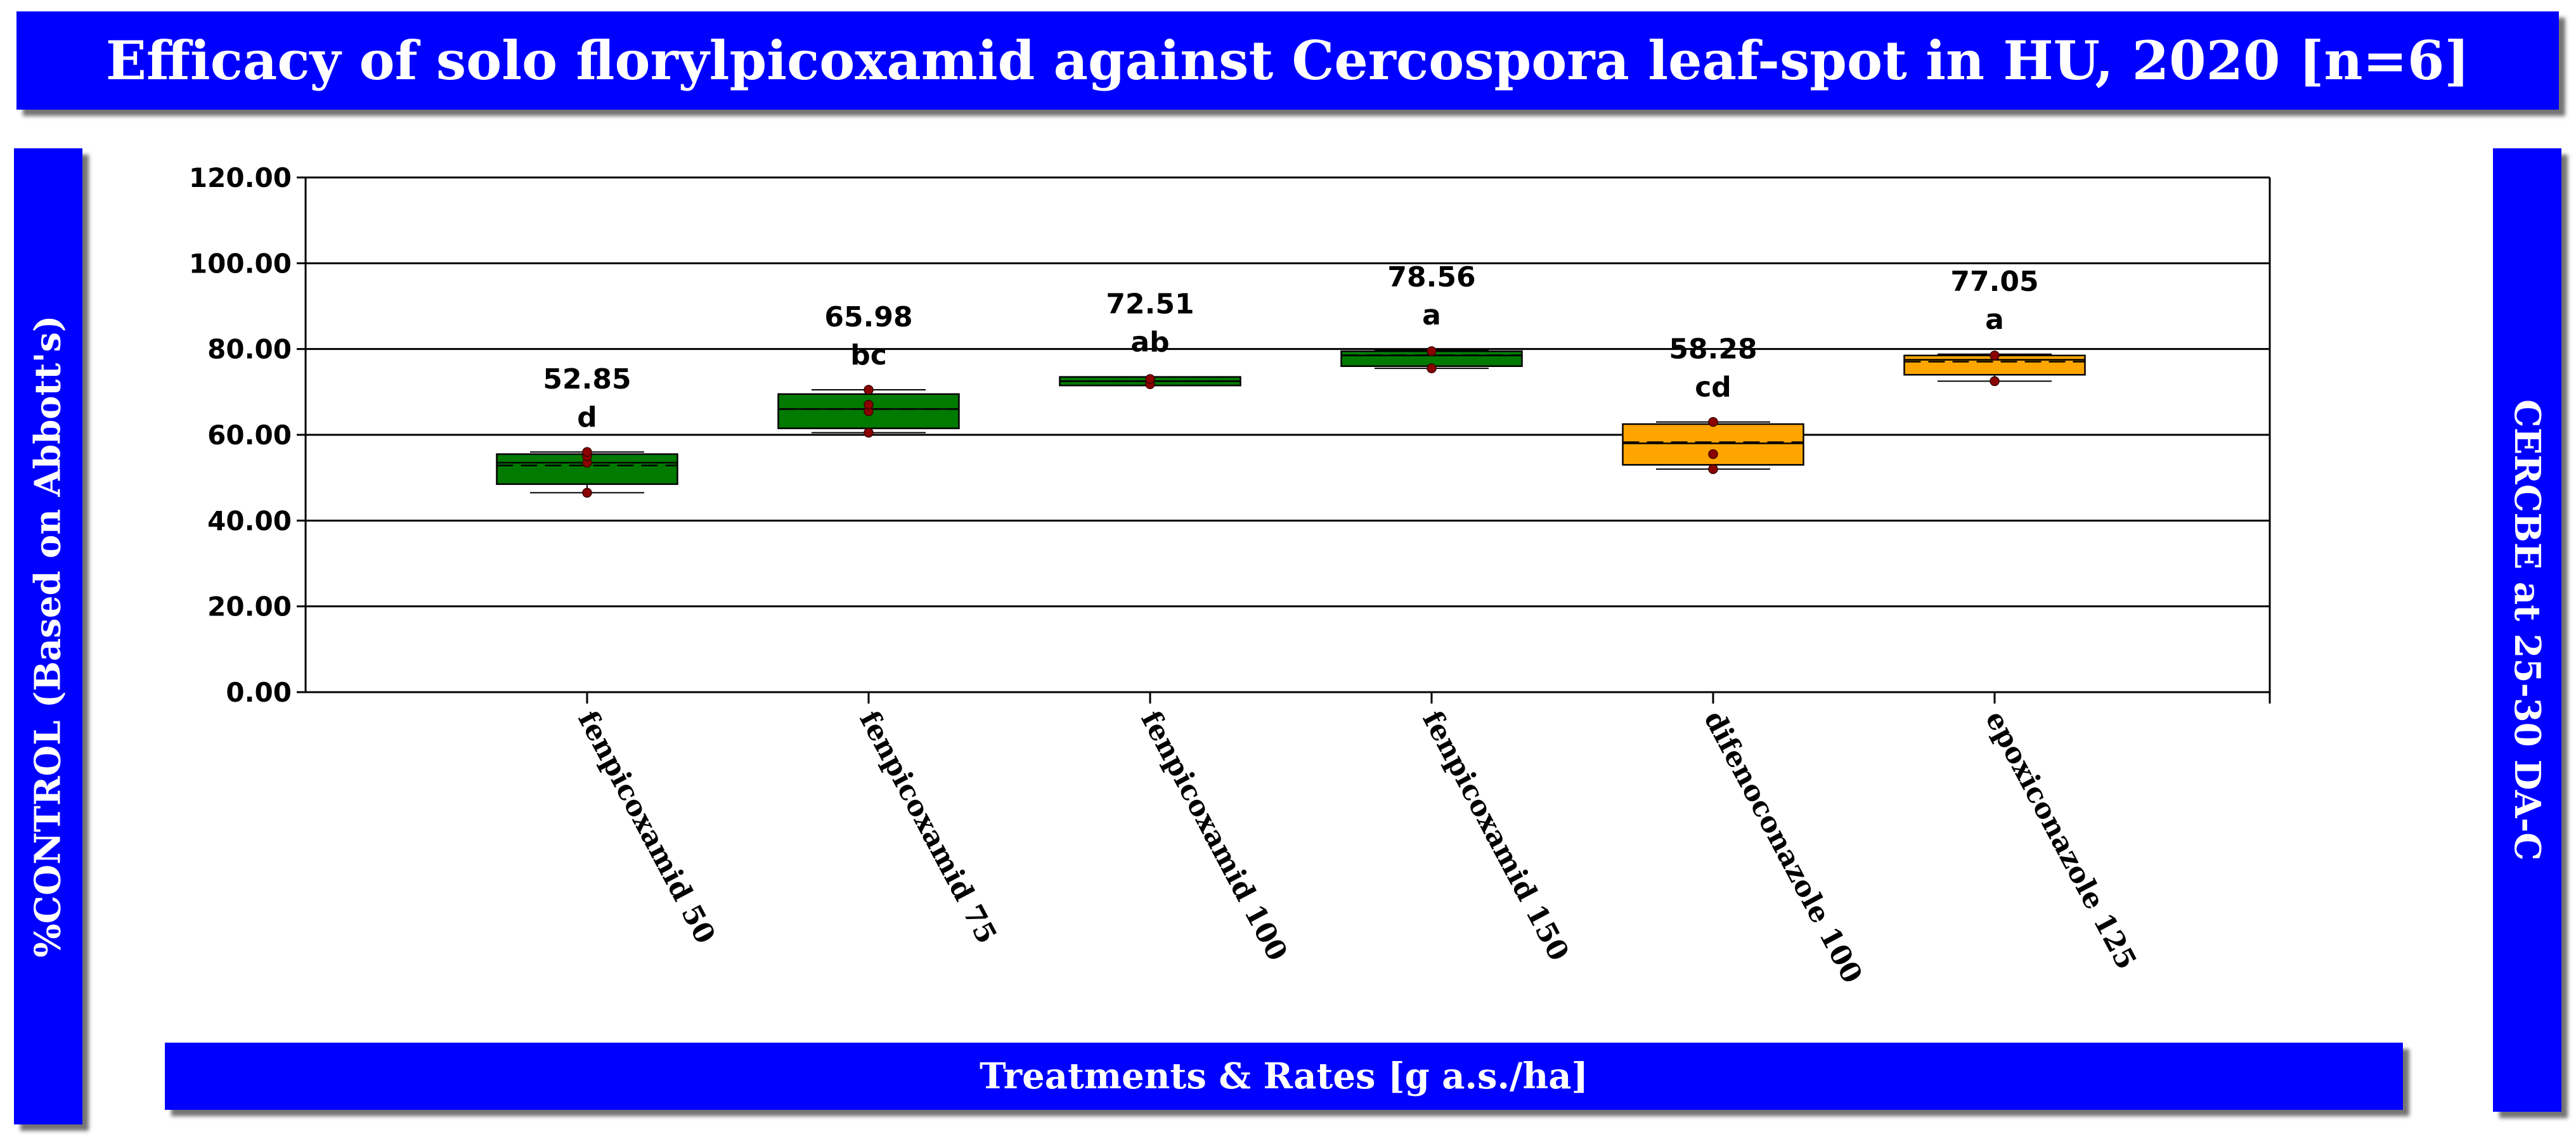  What do you see at coordinates (646, 827) in the screenshot?
I see `x-tick-label: fenpicoxamid 50` at bounding box center [646, 827].